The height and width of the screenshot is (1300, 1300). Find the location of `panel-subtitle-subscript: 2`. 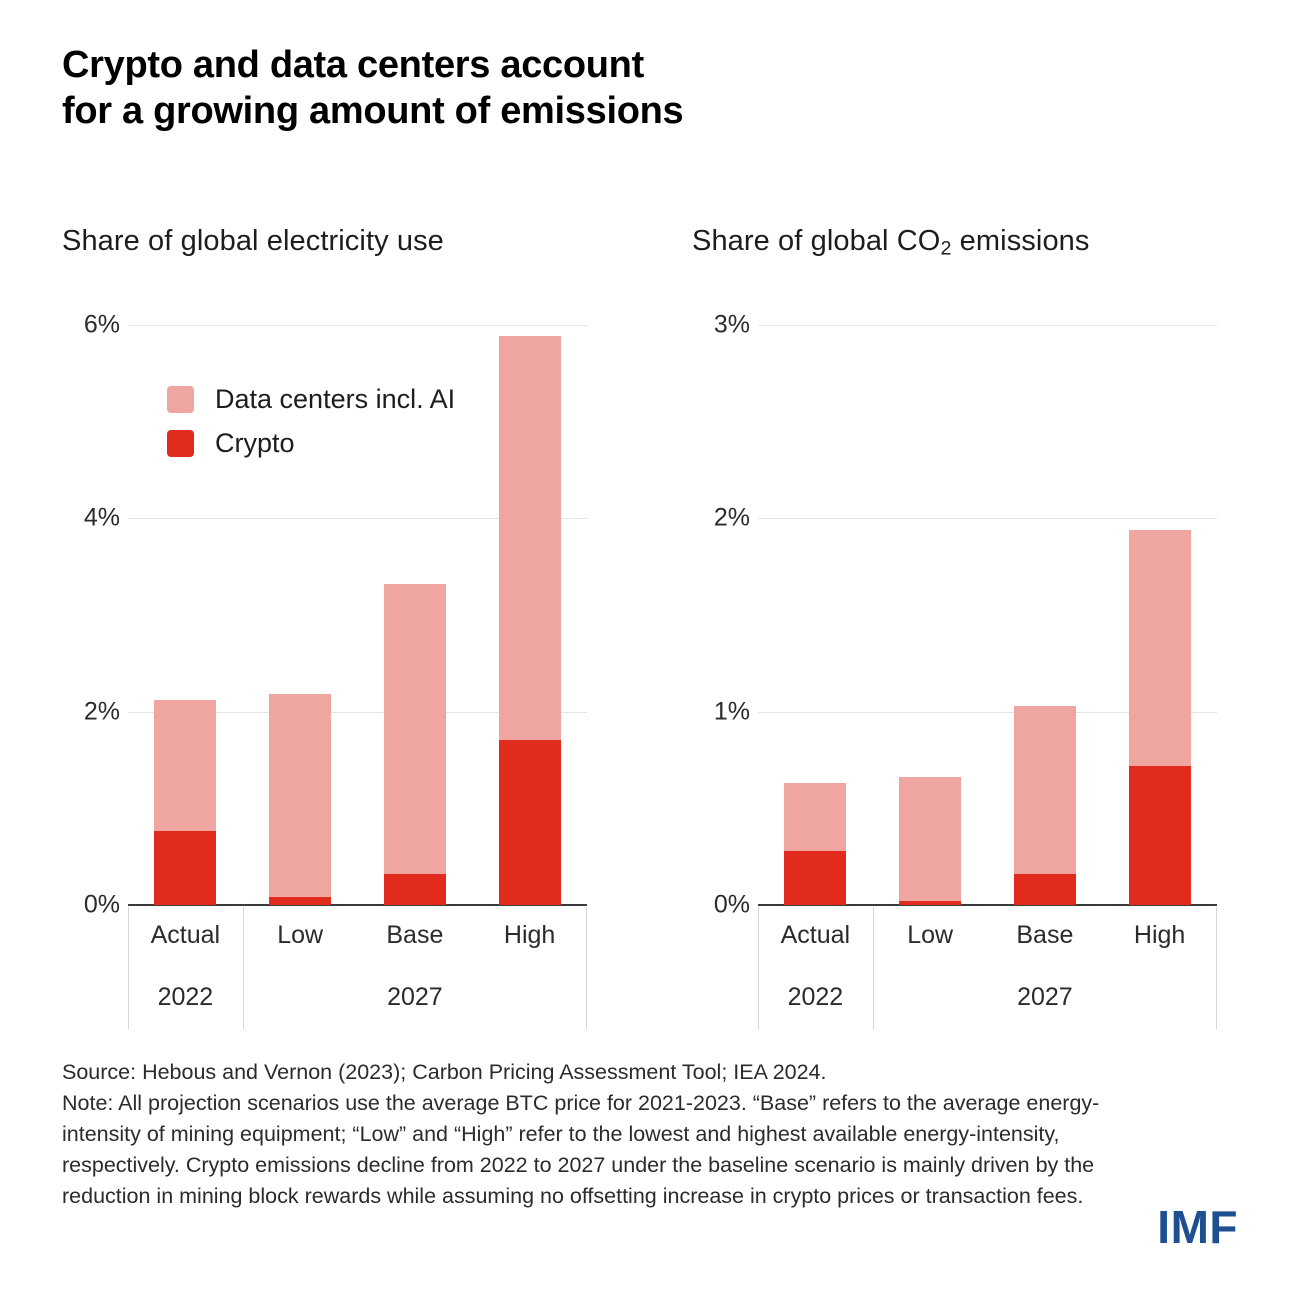

panel-subtitle-subscript: 2 is located at coordinates (946, 248).